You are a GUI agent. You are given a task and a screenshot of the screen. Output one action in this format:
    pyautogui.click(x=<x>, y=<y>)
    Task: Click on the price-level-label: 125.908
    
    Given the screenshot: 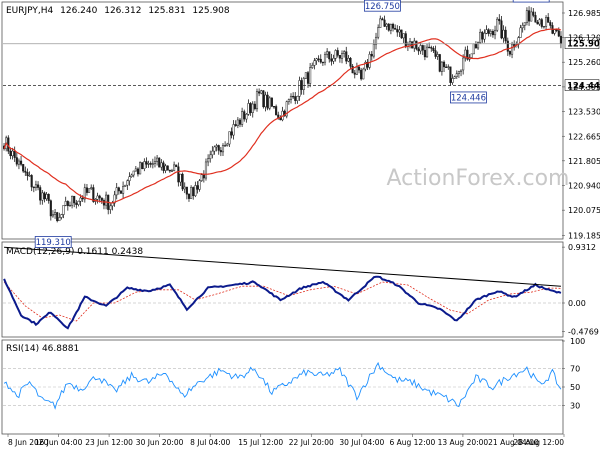 What is the action you would take?
    pyautogui.click(x=583, y=45)
    